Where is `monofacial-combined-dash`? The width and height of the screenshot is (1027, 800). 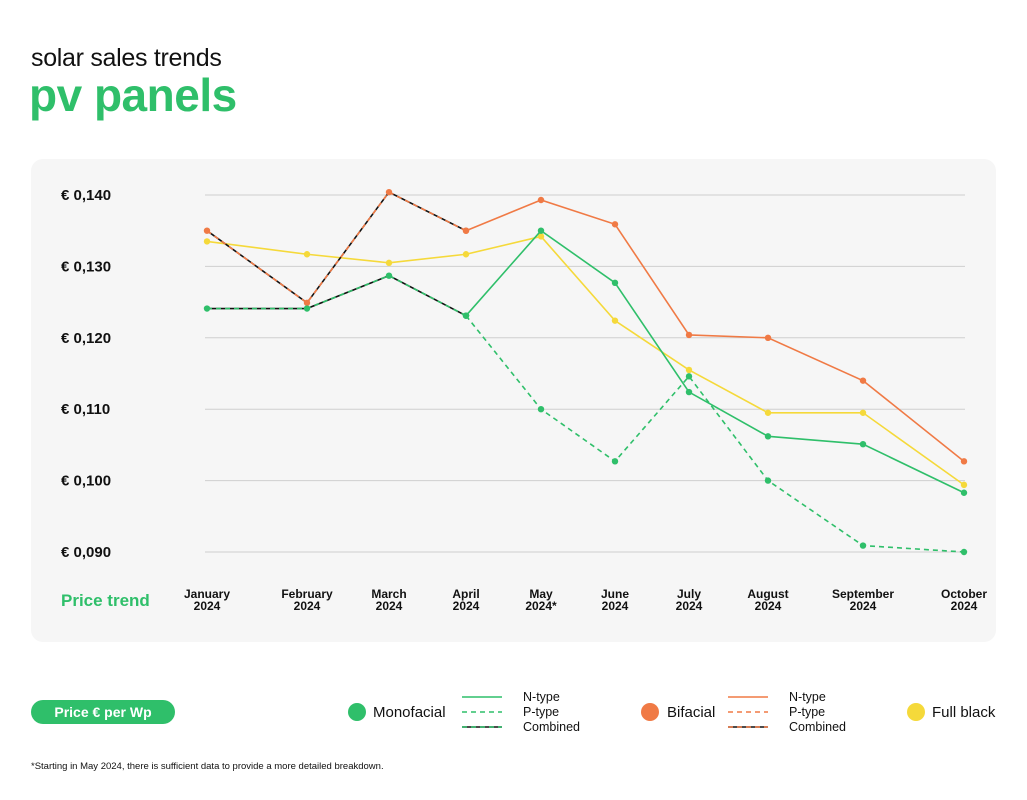 monofacial-combined-dash is located at coordinates (337, 295).